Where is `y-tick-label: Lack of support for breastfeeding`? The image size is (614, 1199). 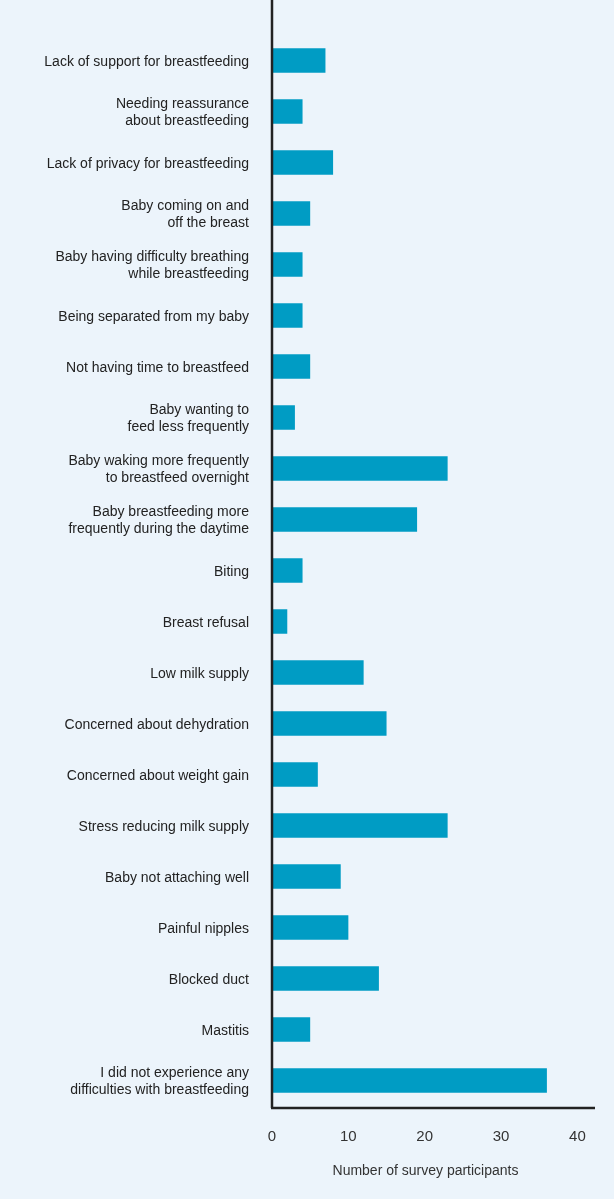
y-tick-label: Lack of support for breastfeeding is located at coordinates (146, 60).